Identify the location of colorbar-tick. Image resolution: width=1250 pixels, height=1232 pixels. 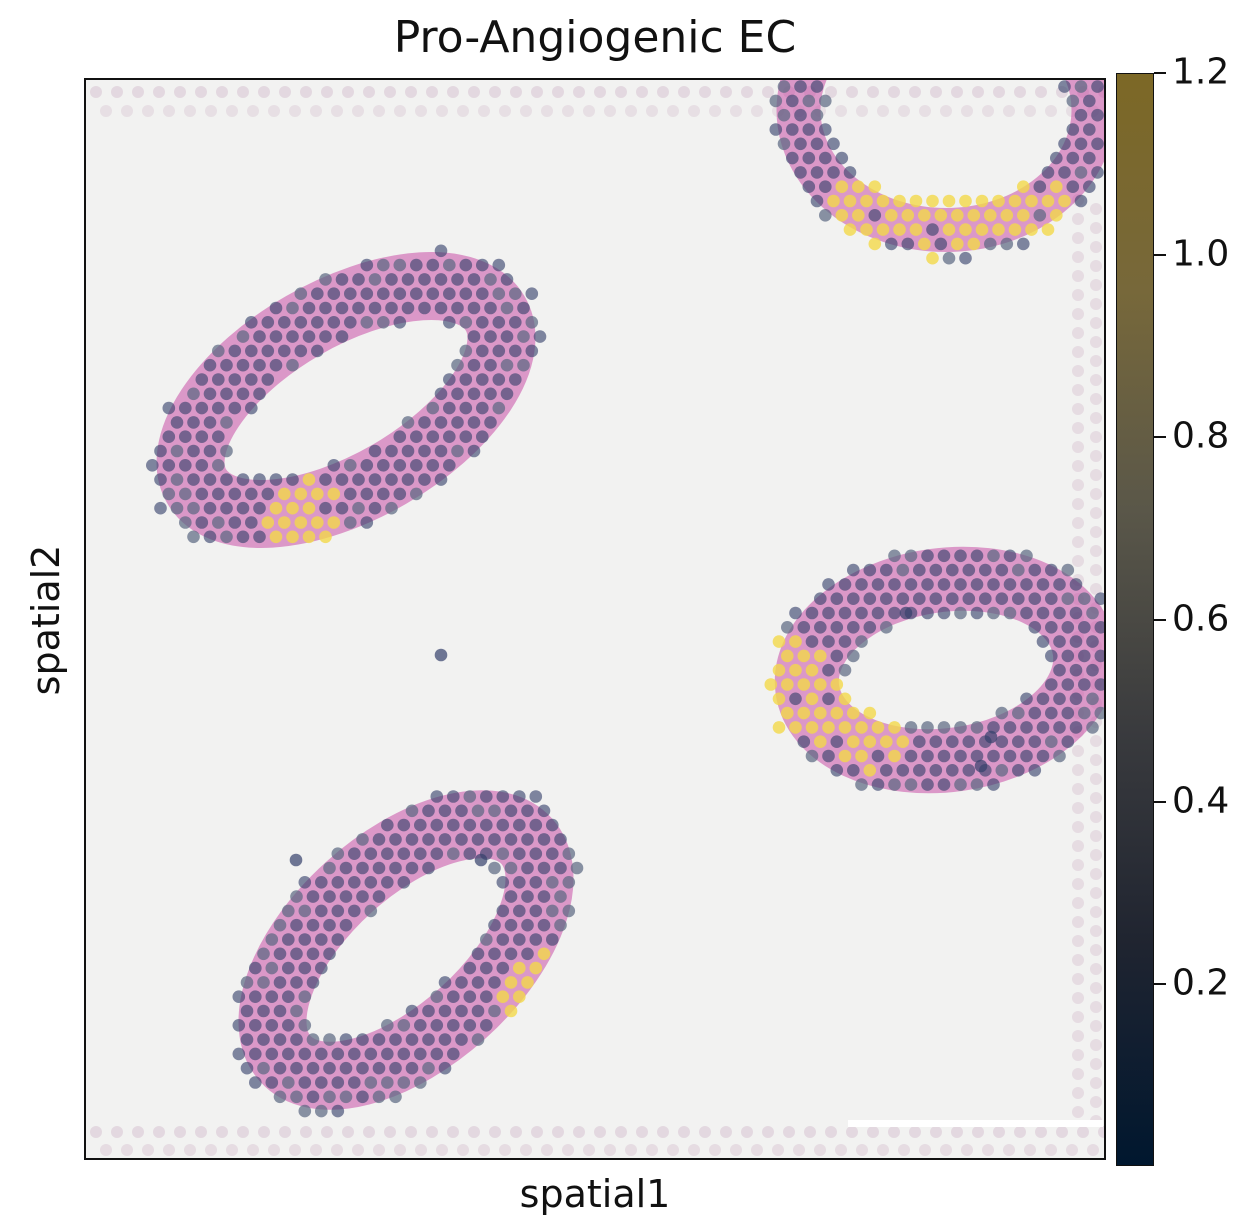
(1160, 983).